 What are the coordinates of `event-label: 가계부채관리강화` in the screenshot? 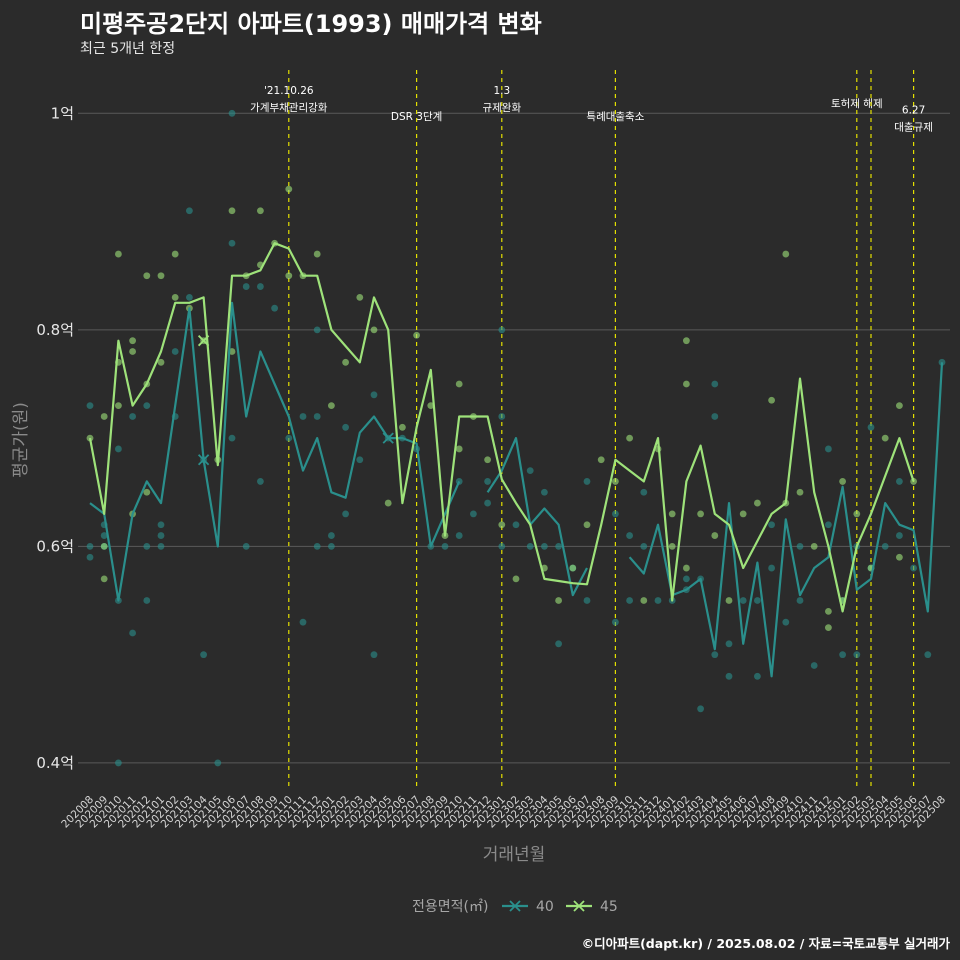 It's located at (289, 108).